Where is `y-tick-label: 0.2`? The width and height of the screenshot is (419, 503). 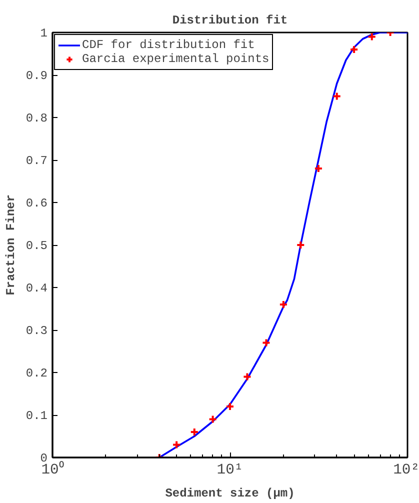
y-tick-label: 0.2 is located at coordinates (37, 373).